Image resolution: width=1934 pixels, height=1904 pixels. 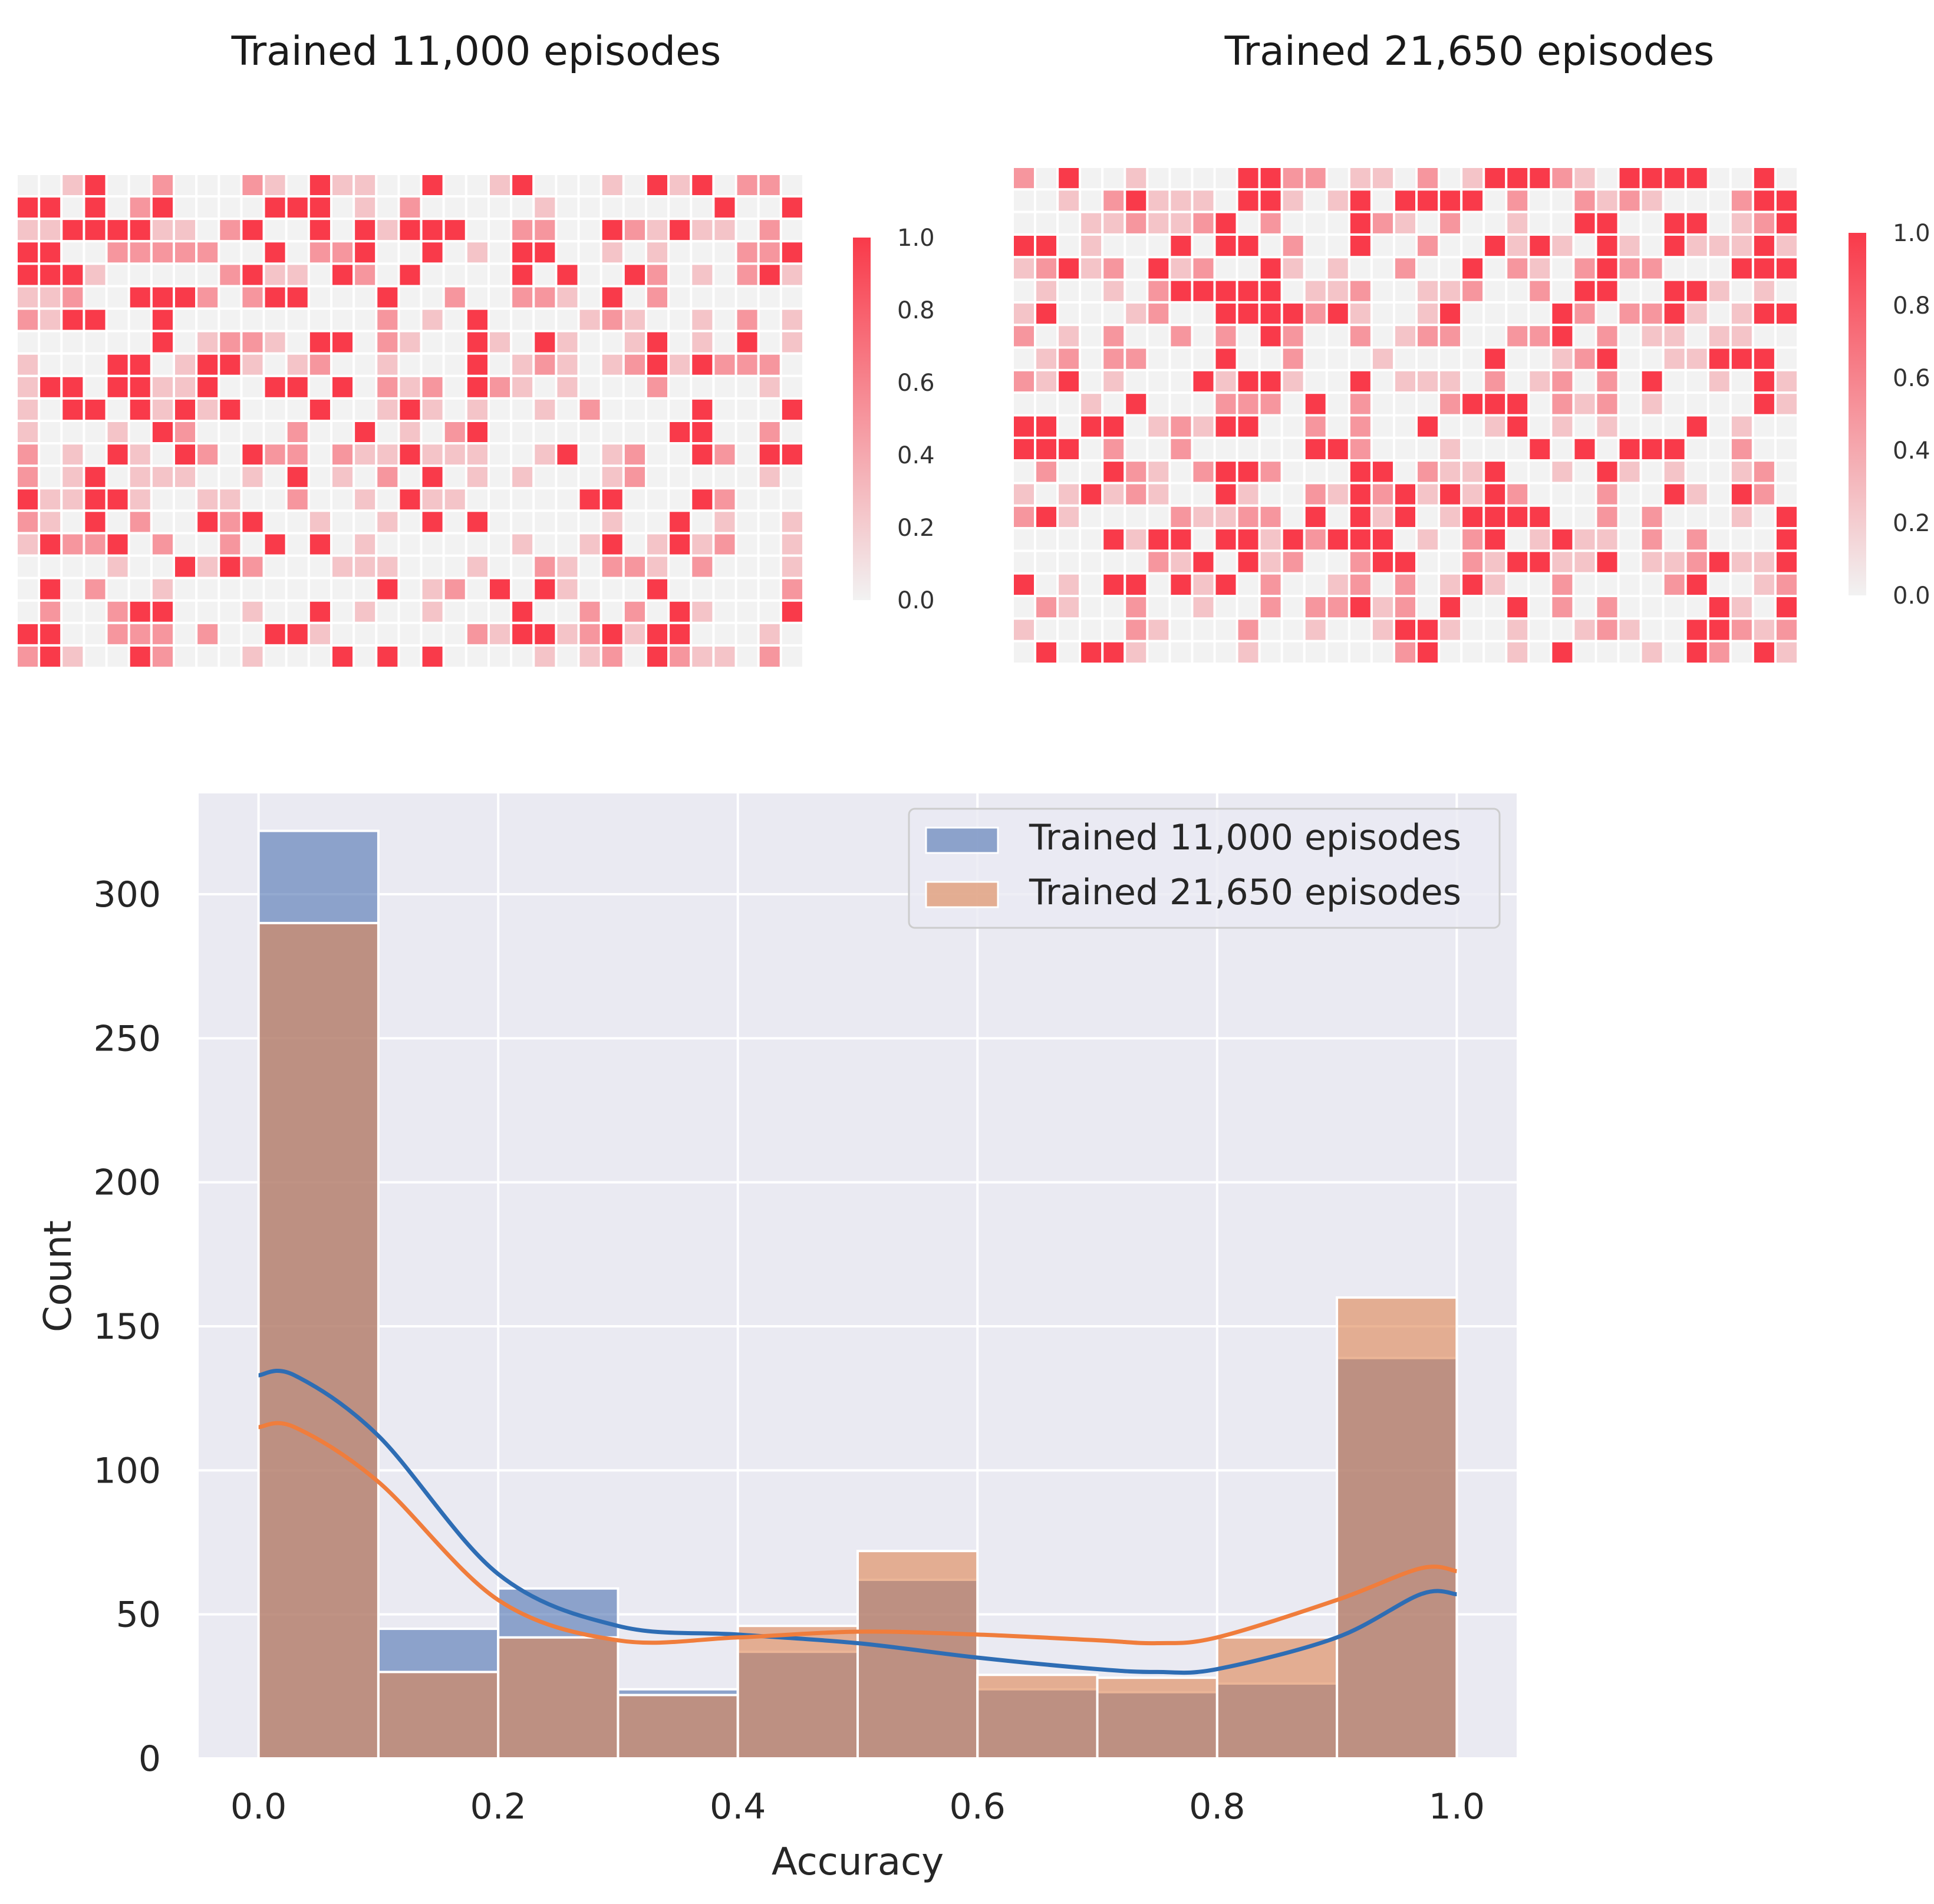 I want to click on histogram-bar, so click(x=558, y=1698).